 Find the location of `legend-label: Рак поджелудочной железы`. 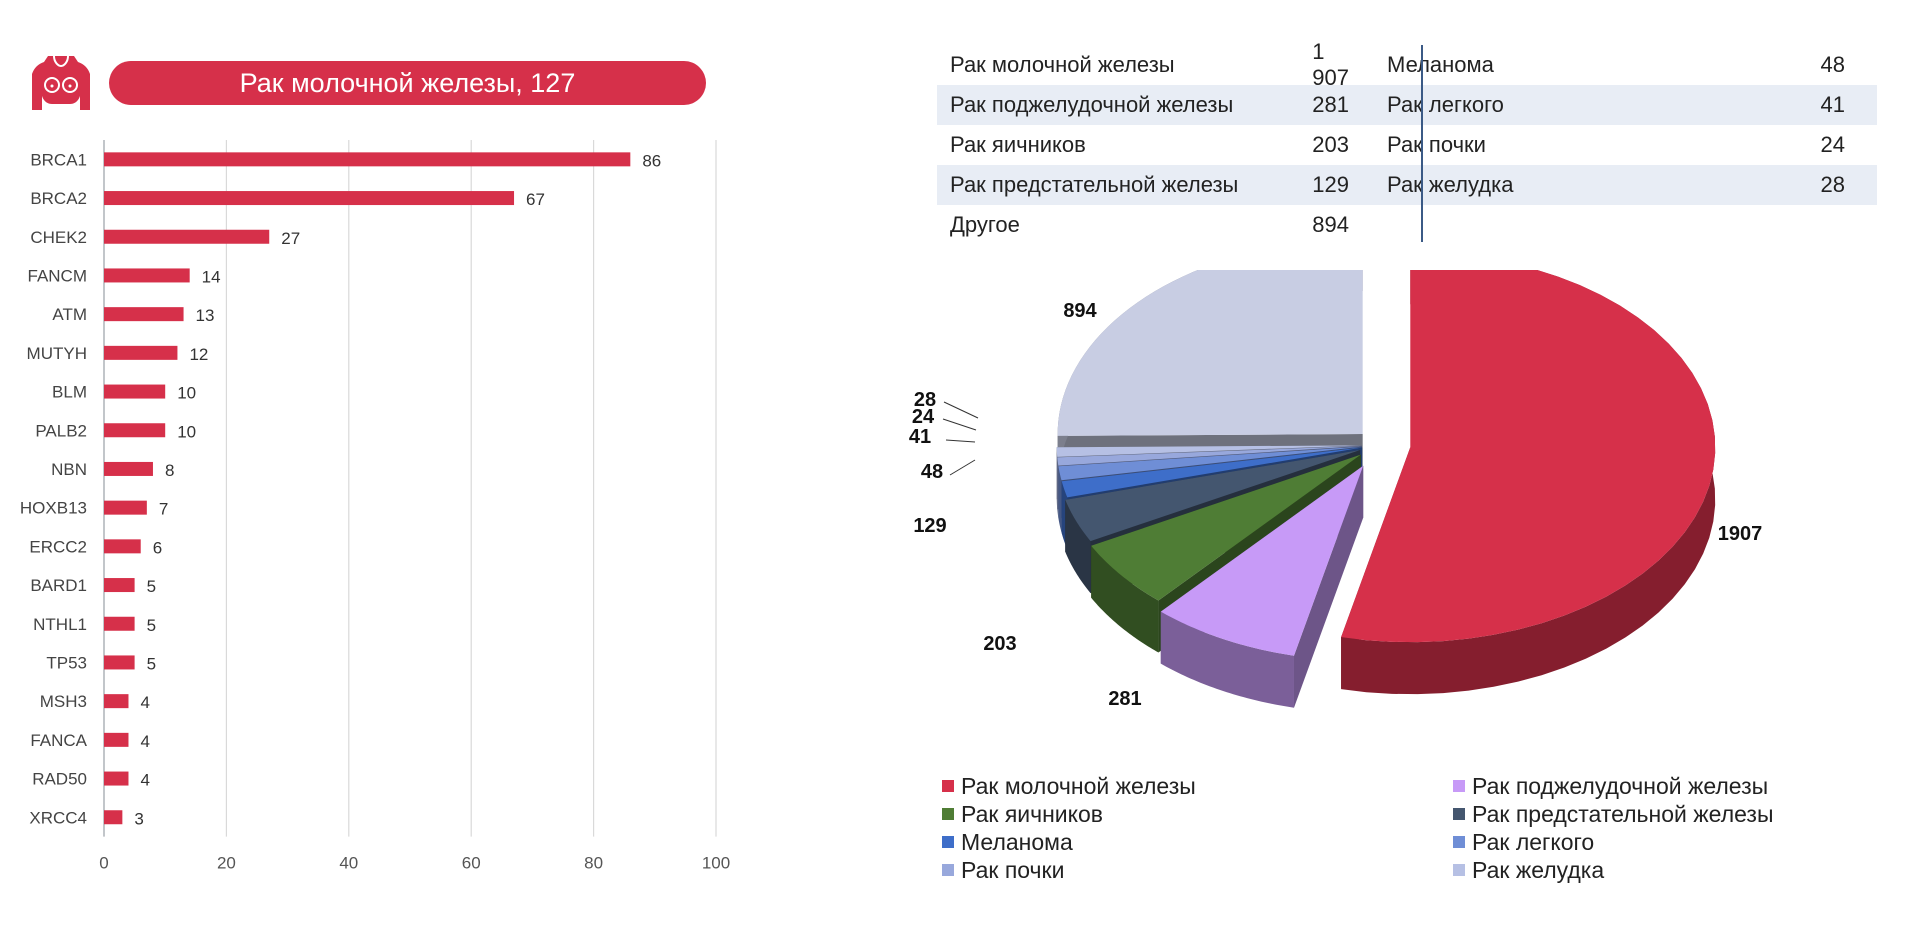

legend-label: Рак поджелудочной железы is located at coordinates (1620, 785).